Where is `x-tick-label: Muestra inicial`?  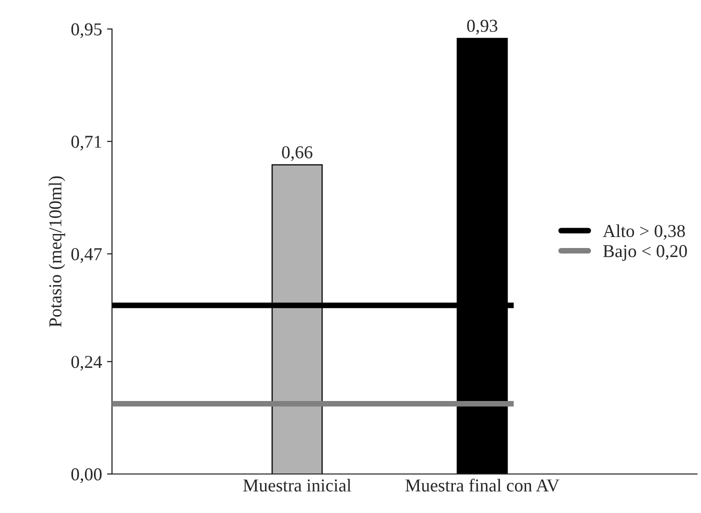 x-tick-label: Muestra inicial is located at coordinates (297, 485).